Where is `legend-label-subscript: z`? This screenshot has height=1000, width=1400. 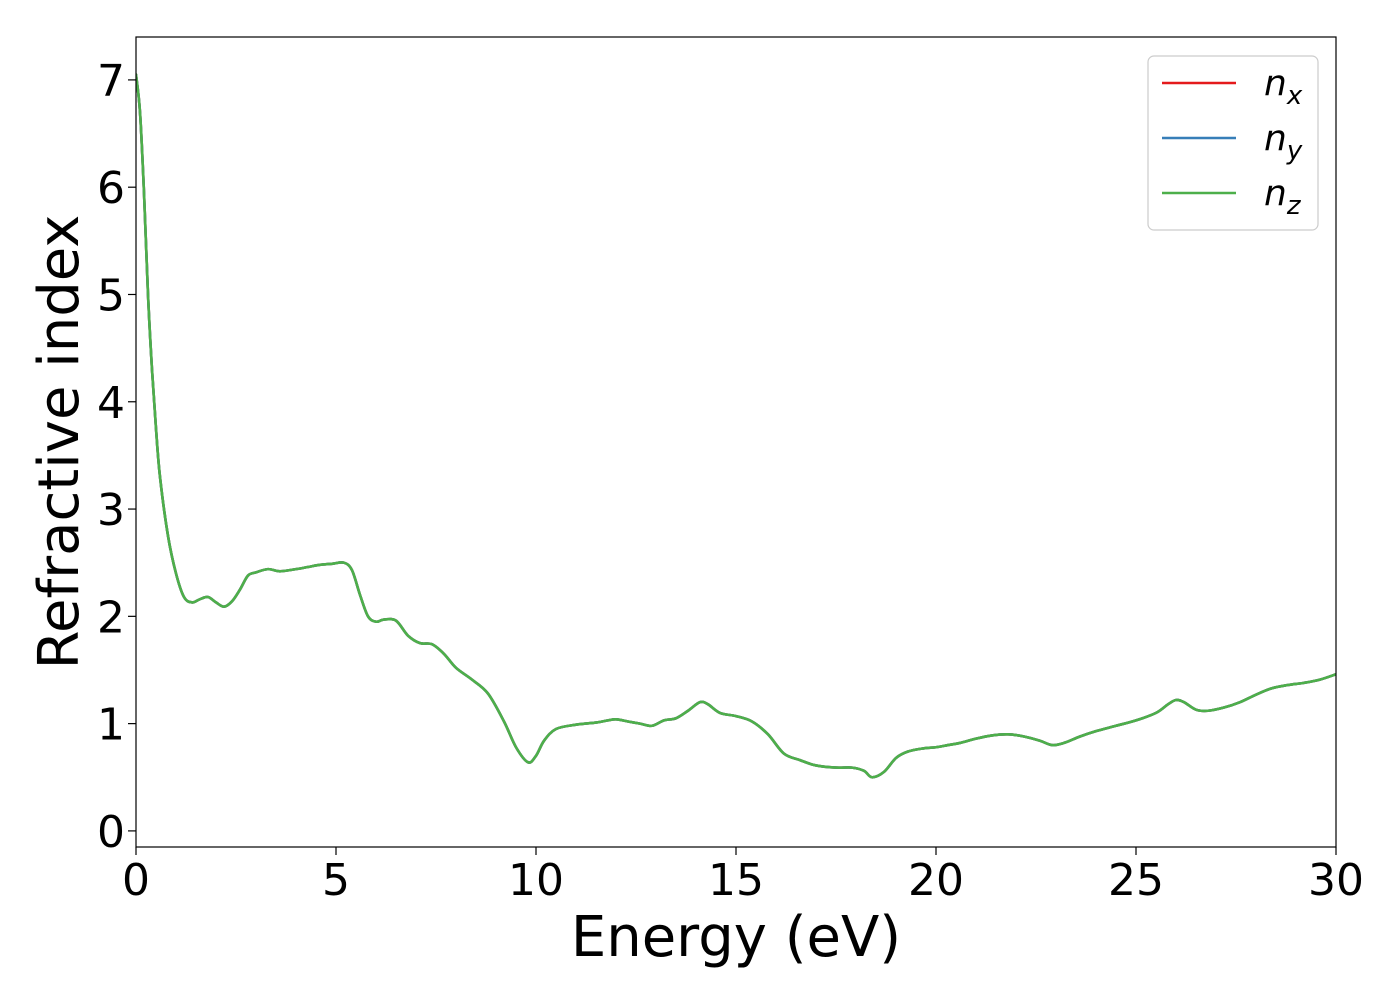
legend-label-subscript: z is located at coordinates (1294, 206).